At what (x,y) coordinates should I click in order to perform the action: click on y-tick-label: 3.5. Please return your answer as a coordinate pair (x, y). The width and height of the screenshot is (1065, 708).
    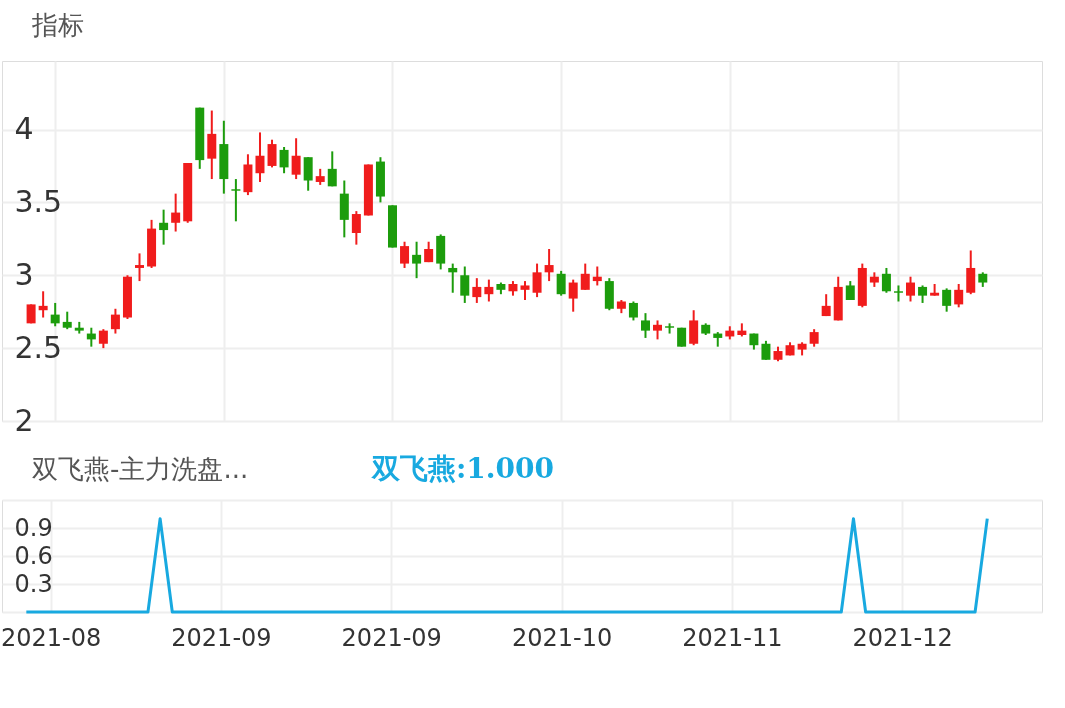
    Looking at the image, I should click on (38, 201).